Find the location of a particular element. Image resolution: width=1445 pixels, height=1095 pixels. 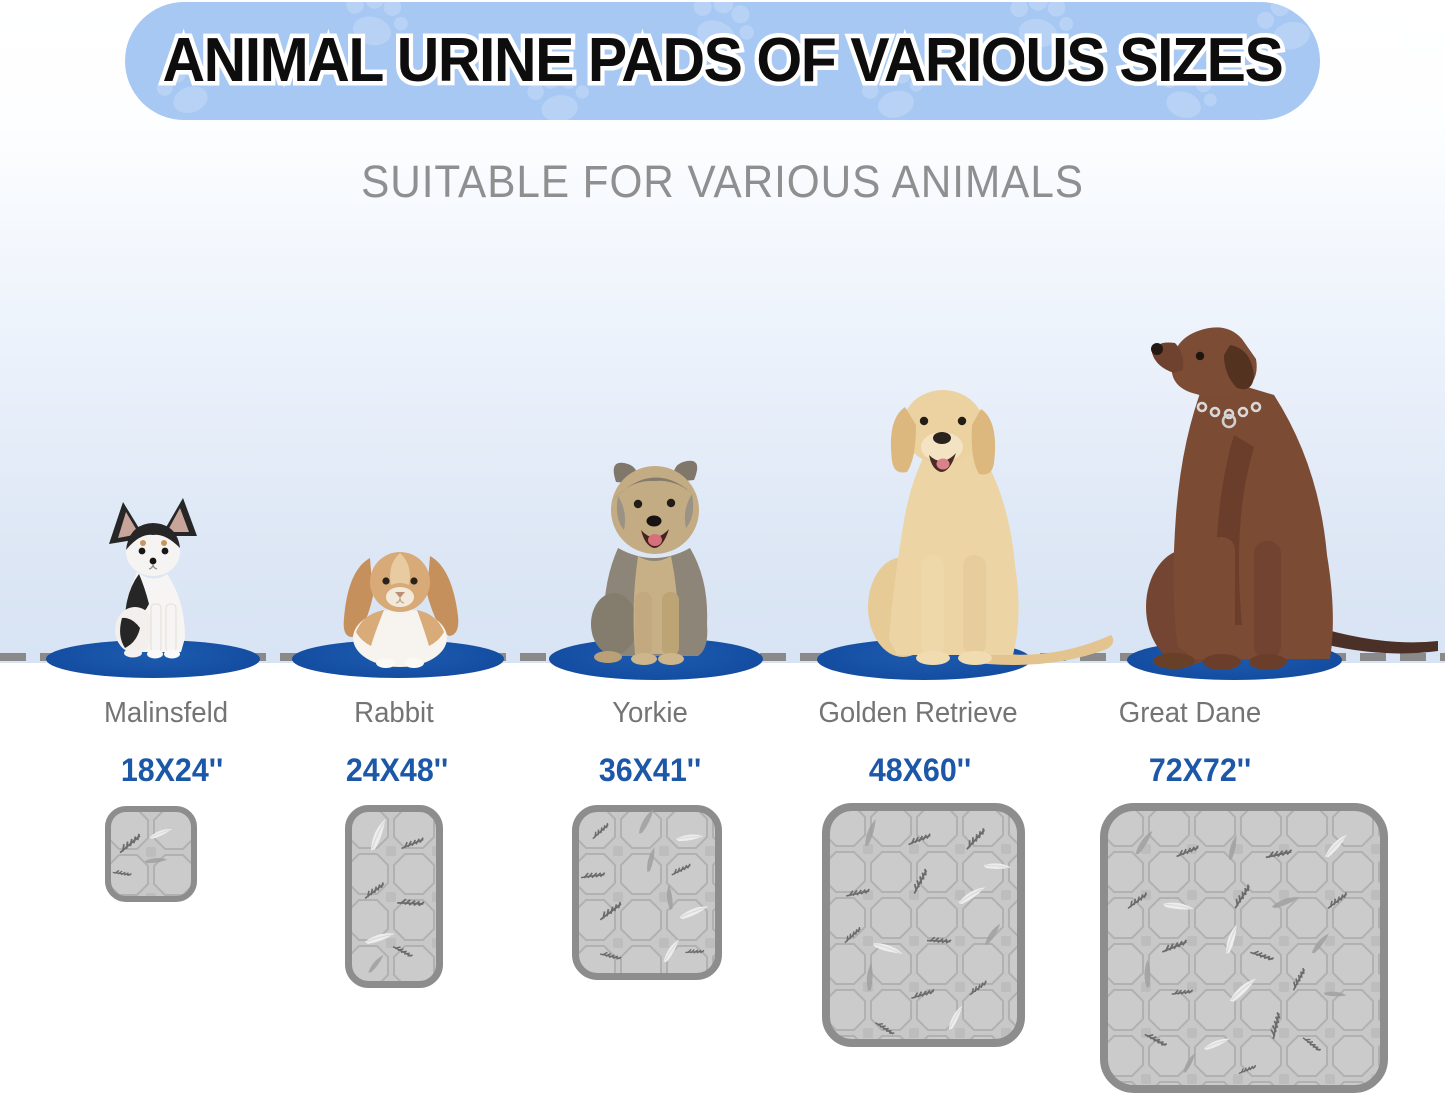

animal-name-label: Great Dane is located at coordinates (1190, 713).